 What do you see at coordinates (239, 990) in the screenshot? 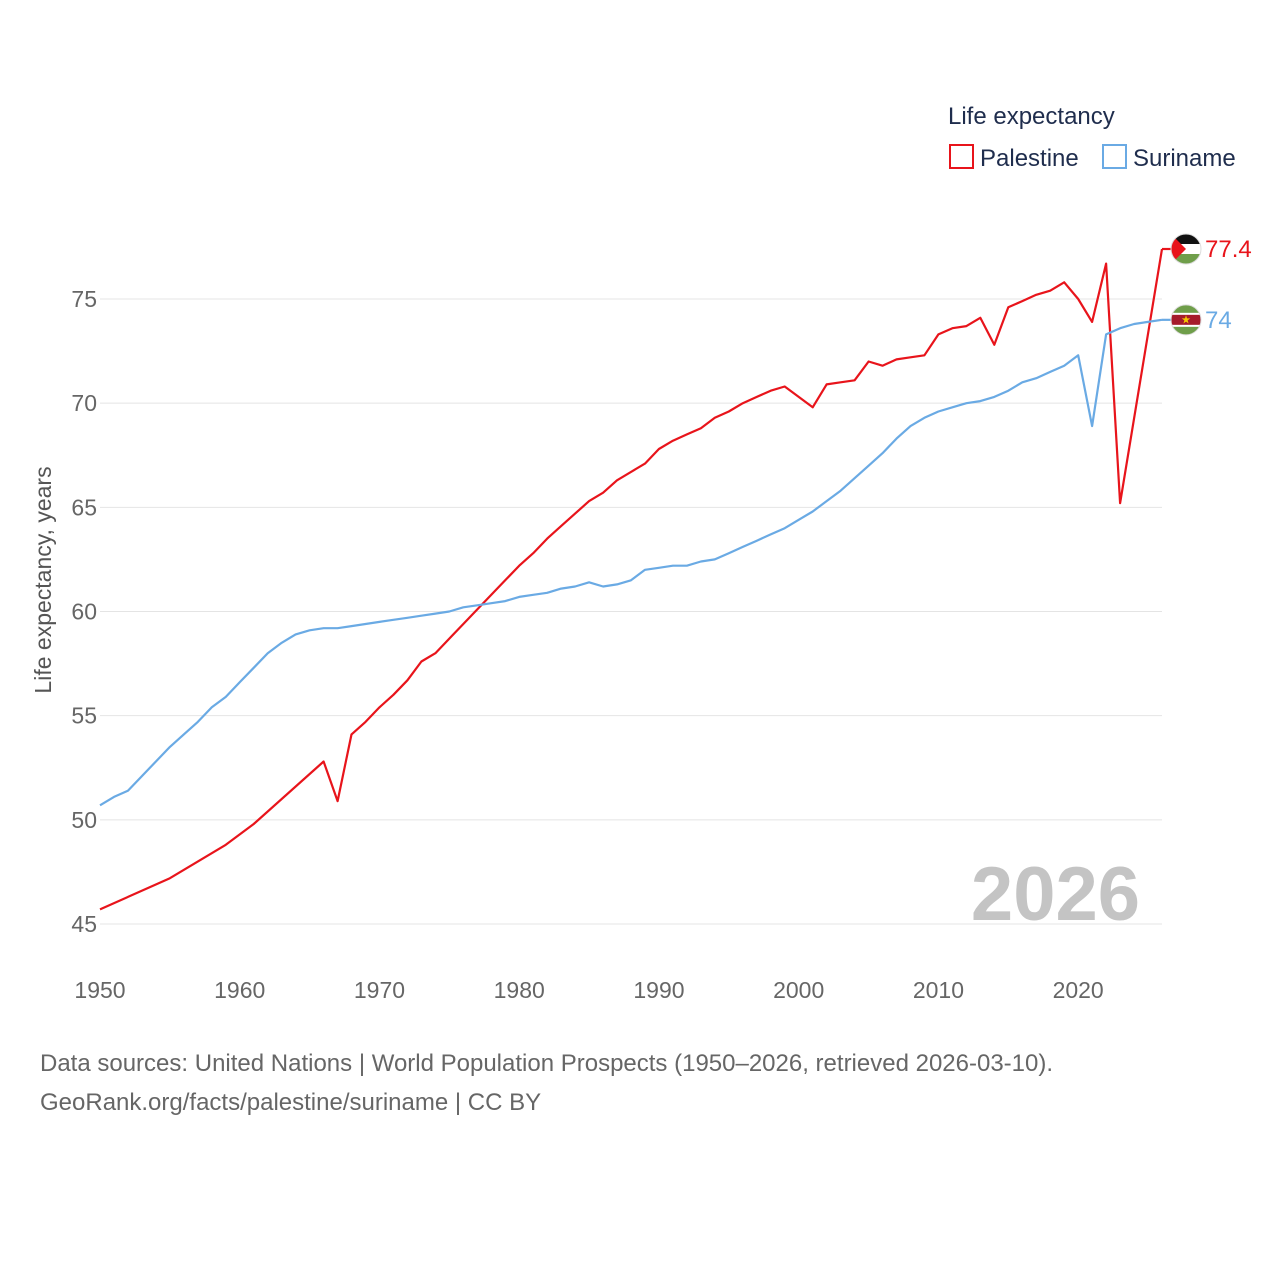
I see `x-tick-1960: 1960` at bounding box center [239, 990].